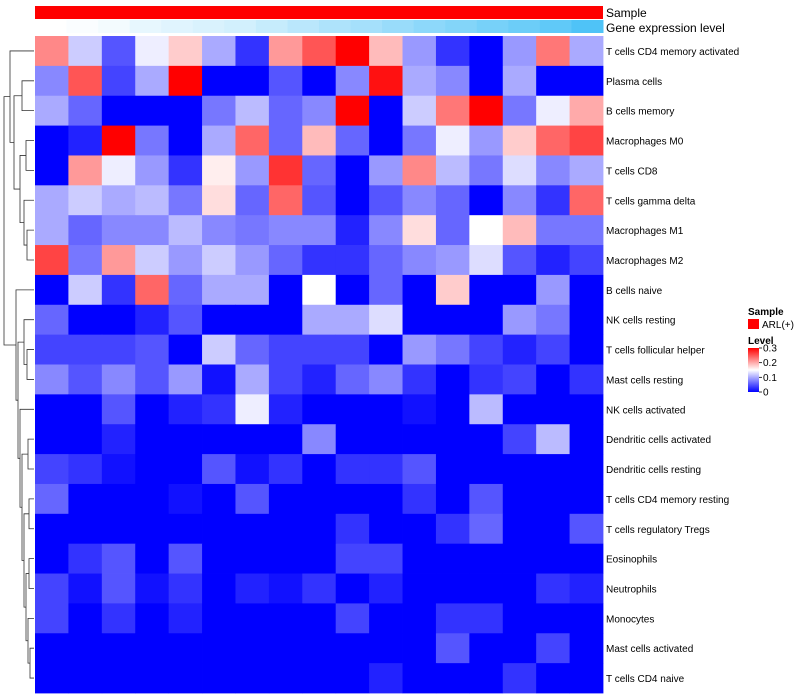 This screenshot has width=800, height=700. I want to click on annotation-sample-bar, so click(319, 12).